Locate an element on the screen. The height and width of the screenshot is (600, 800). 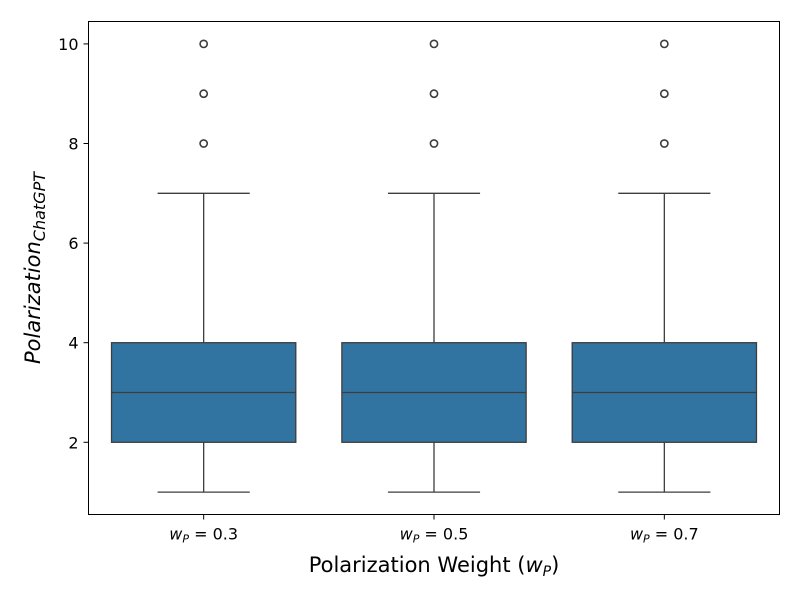
x-tick-label: wP = 0.7 is located at coordinates (664, 535).